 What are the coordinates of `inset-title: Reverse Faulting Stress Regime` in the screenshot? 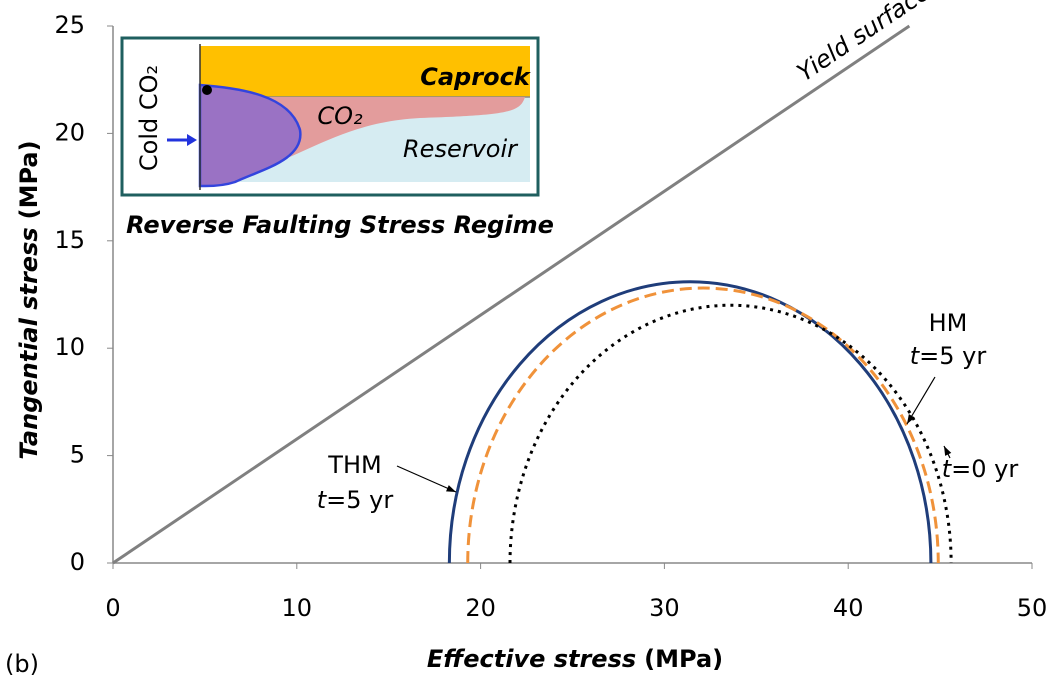 It's located at (340, 225).